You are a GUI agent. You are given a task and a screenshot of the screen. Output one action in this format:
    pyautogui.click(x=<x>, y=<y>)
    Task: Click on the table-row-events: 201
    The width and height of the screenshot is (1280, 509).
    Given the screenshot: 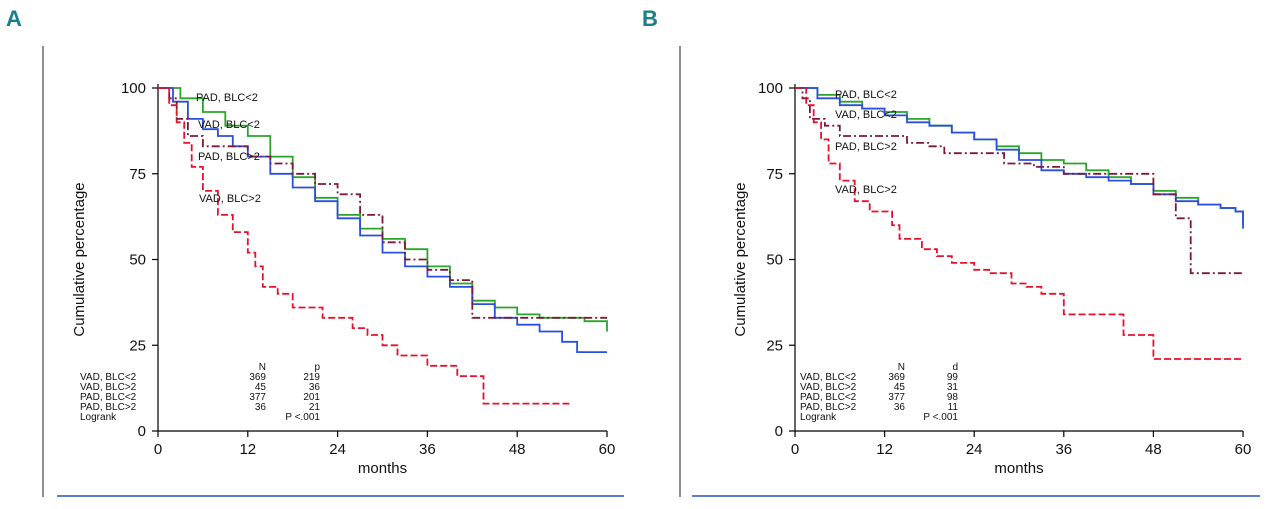 What is the action you would take?
    pyautogui.click(x=311, y=397)
    